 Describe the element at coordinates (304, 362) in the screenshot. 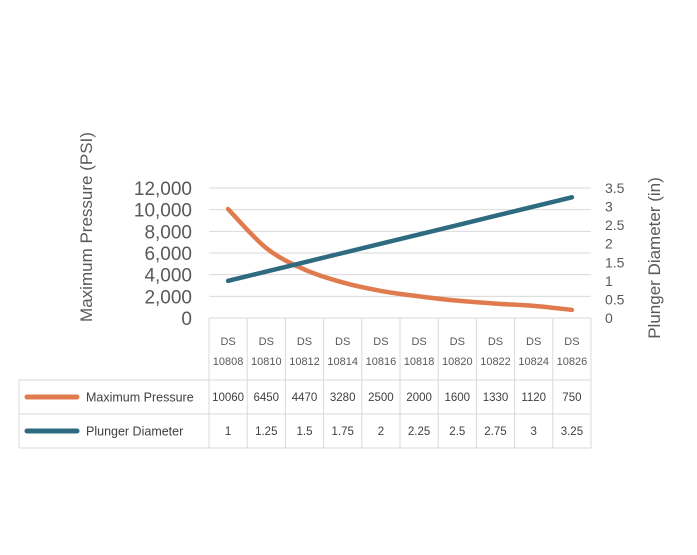

I see `x-category-label-line: 10812` at that location.